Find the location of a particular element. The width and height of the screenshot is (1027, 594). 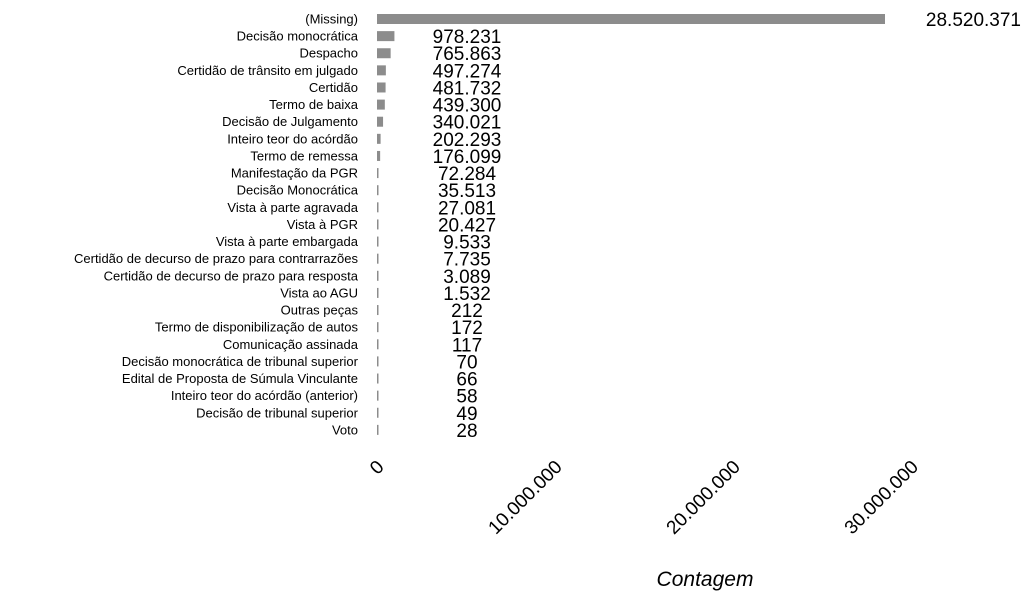

value-label: 3.089 is located at coordinates (467, 277).